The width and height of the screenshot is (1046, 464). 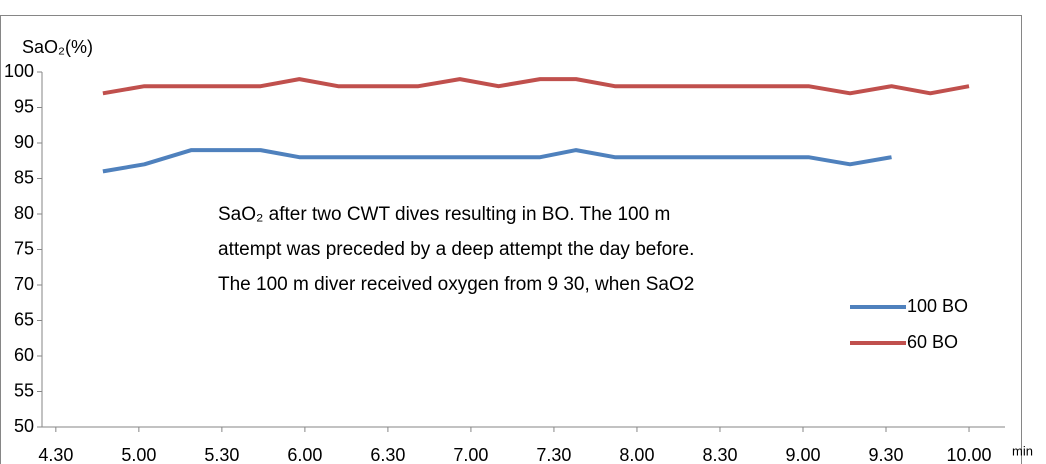 What do you see at coordinates (719, 454) in the screenshot?
I see `x-tick-label: 8.30` at bounding box center [719, 454].